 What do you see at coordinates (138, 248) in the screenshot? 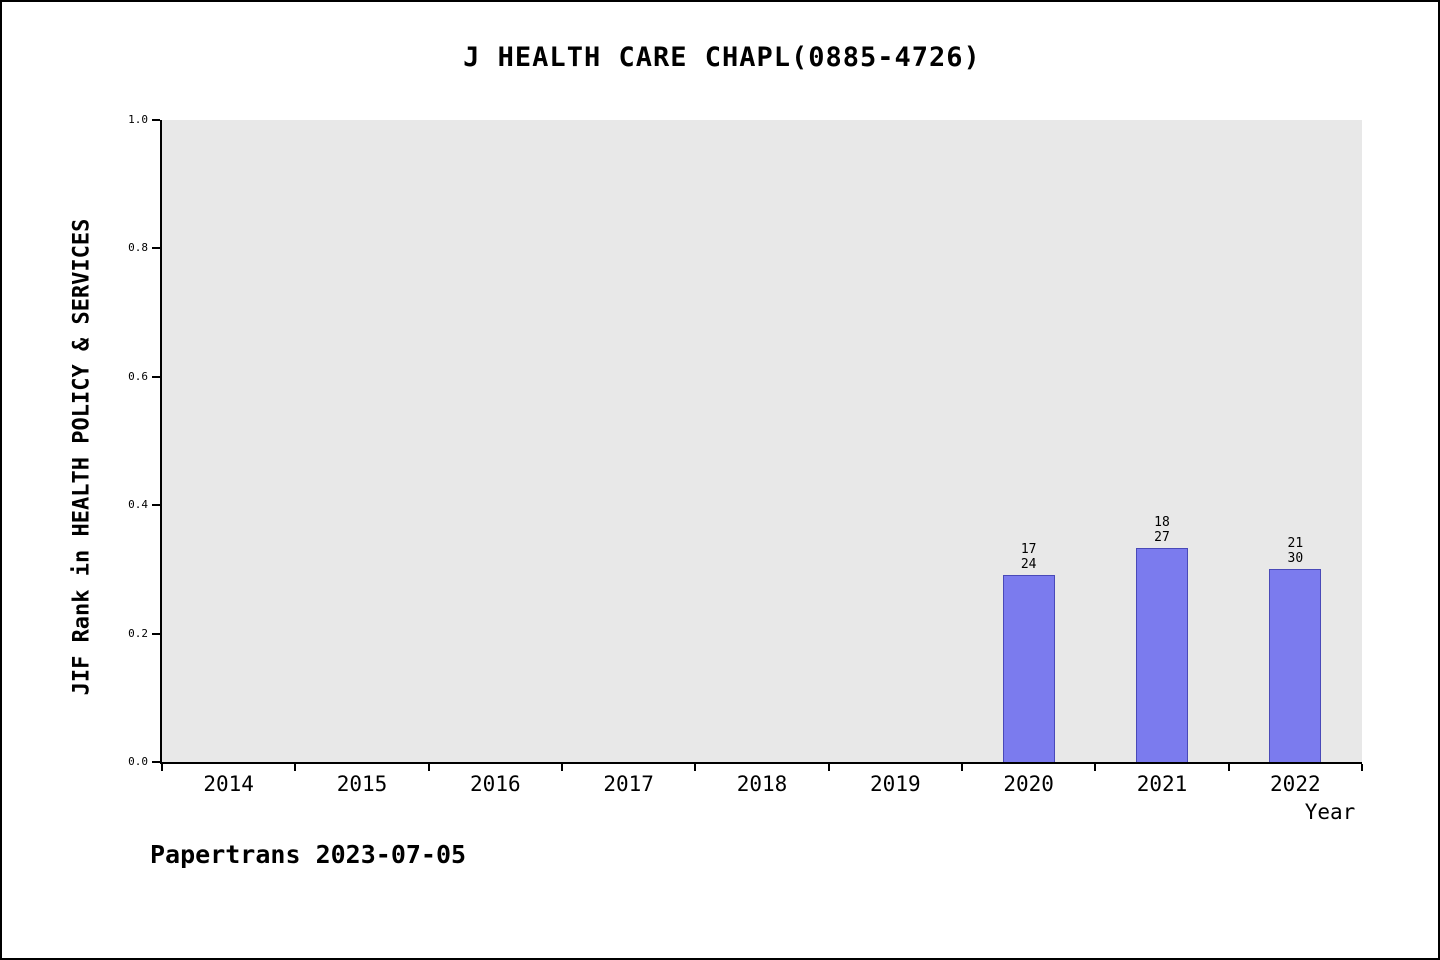
I see `y-tick-label: 0.8` at bounding box center [138, 248].